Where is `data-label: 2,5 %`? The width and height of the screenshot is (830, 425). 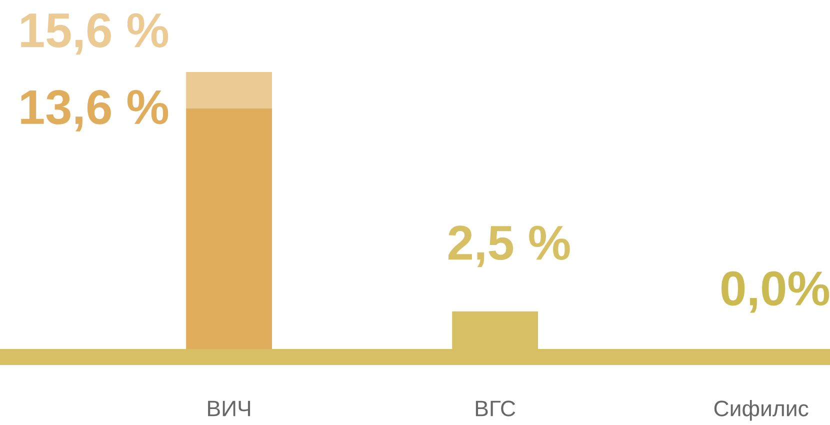
data-label: 2,5 % is located at coordinates (509, 247).